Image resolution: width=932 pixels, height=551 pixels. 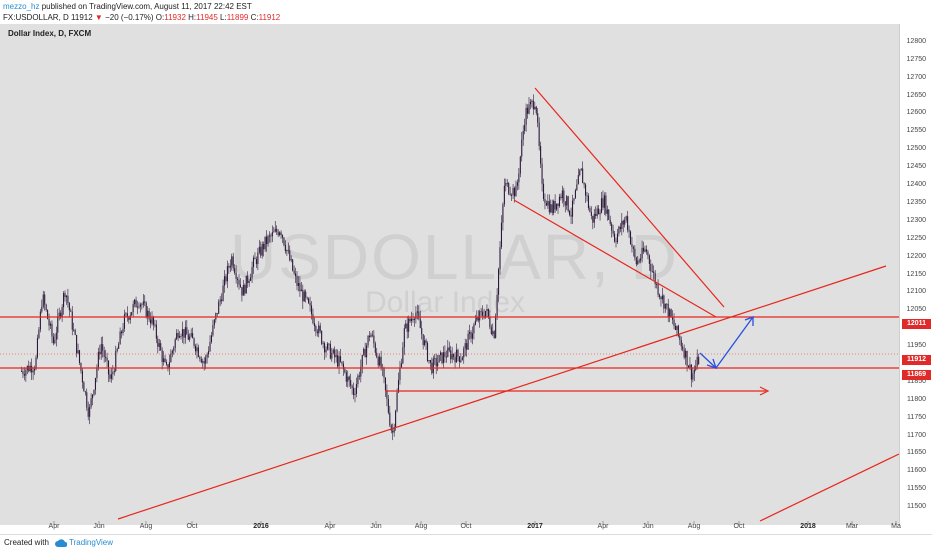 I want to click on price-tick-label: 11950, so click(x=916, y=346).